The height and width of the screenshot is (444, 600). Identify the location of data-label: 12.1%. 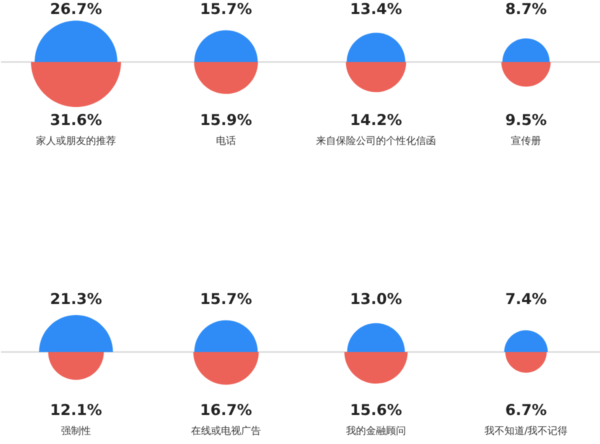
(76, 410).